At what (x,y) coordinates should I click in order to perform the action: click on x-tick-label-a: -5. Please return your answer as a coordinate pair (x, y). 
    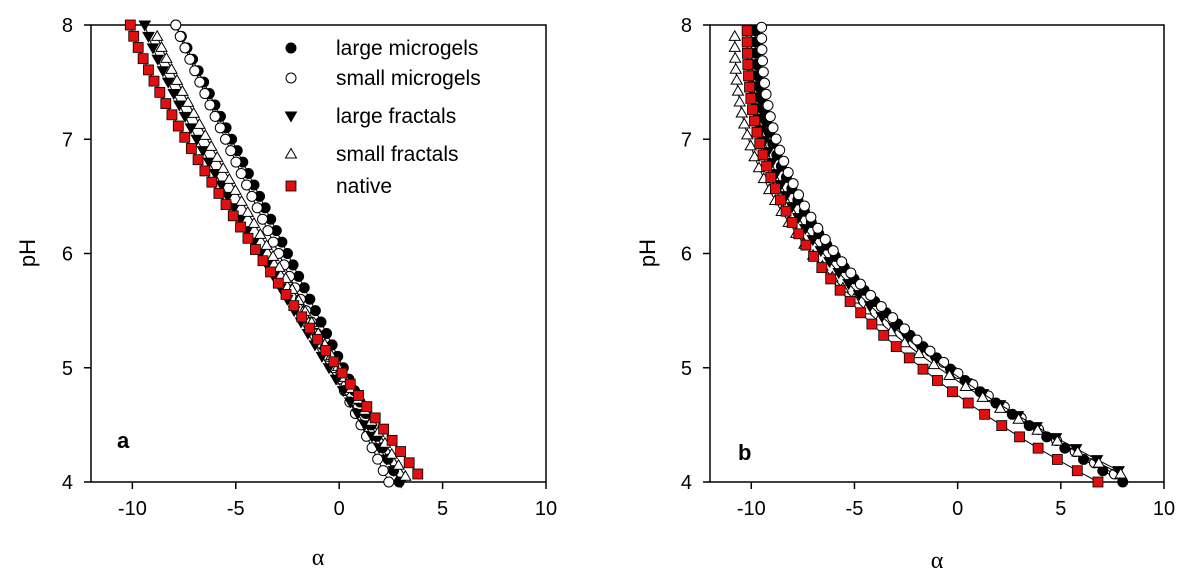
    Looking at the image, I should click on (236, 509).